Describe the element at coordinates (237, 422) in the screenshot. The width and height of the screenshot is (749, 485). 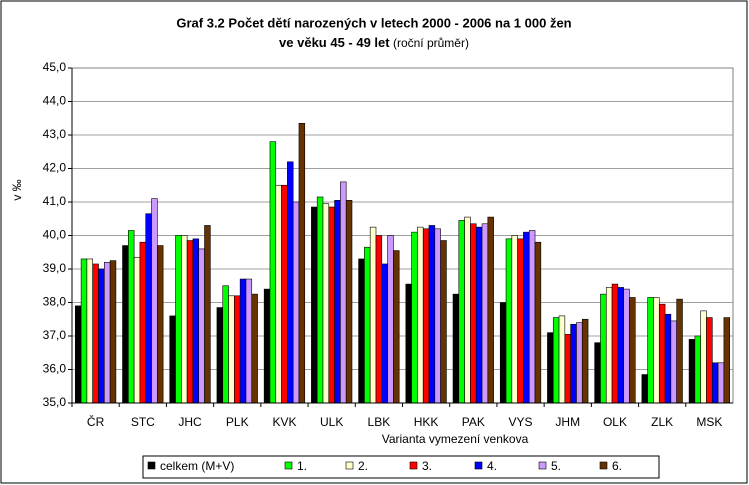
I see `x-tick-label: PLK` at that location.